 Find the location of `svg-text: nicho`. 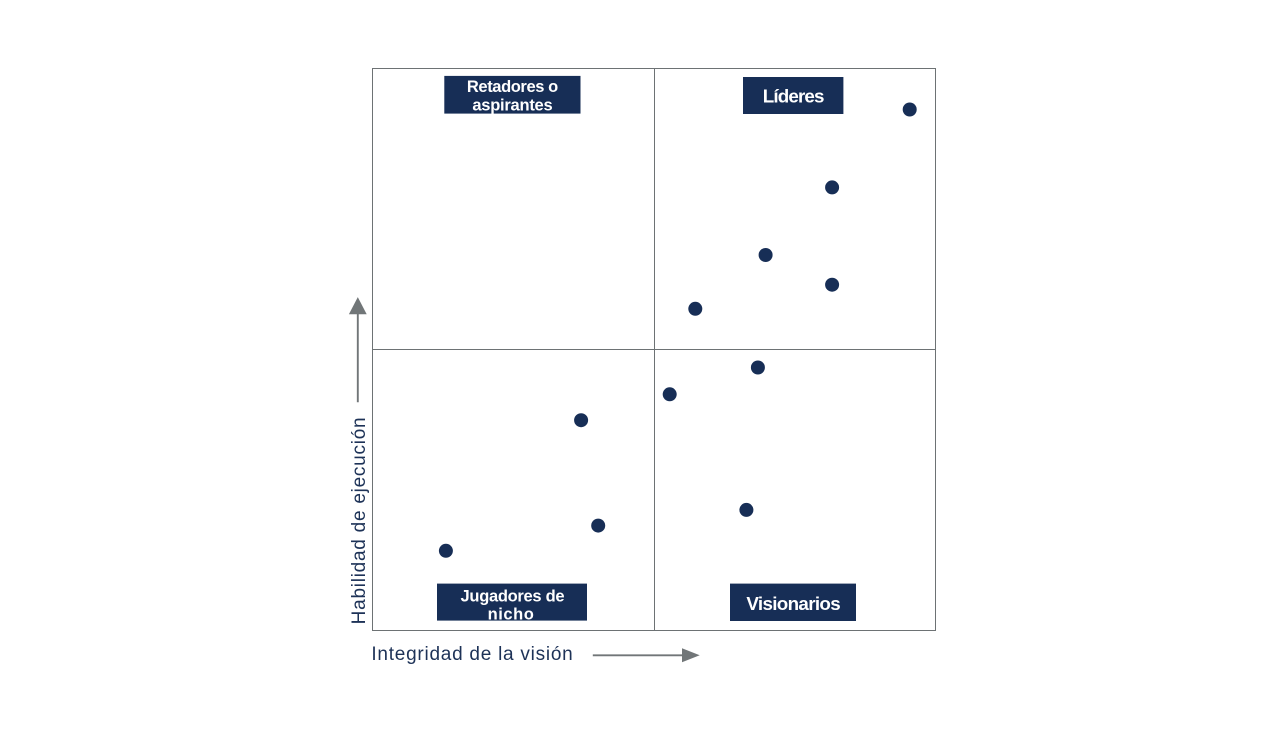

svg-text: nicho is located at coordinates (511, 614).